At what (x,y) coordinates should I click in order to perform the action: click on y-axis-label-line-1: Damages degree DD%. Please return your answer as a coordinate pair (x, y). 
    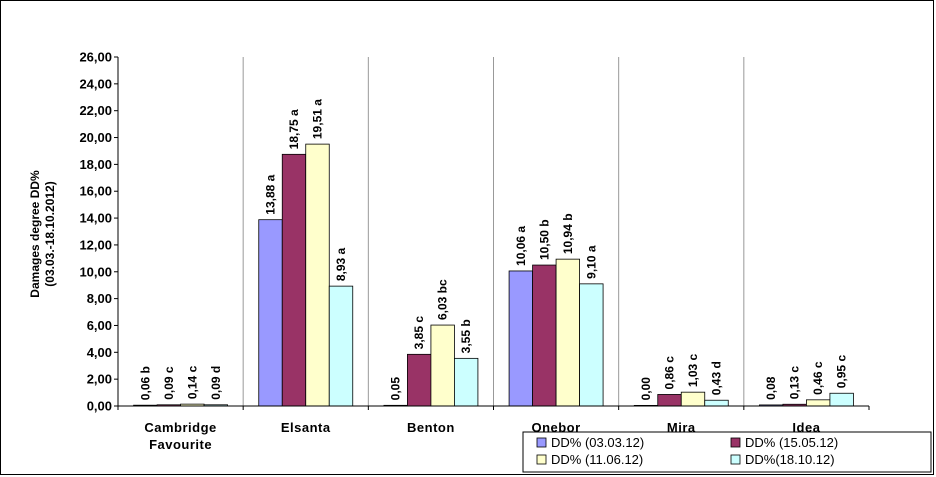
    Looking at the image, I should click on (35, 234).